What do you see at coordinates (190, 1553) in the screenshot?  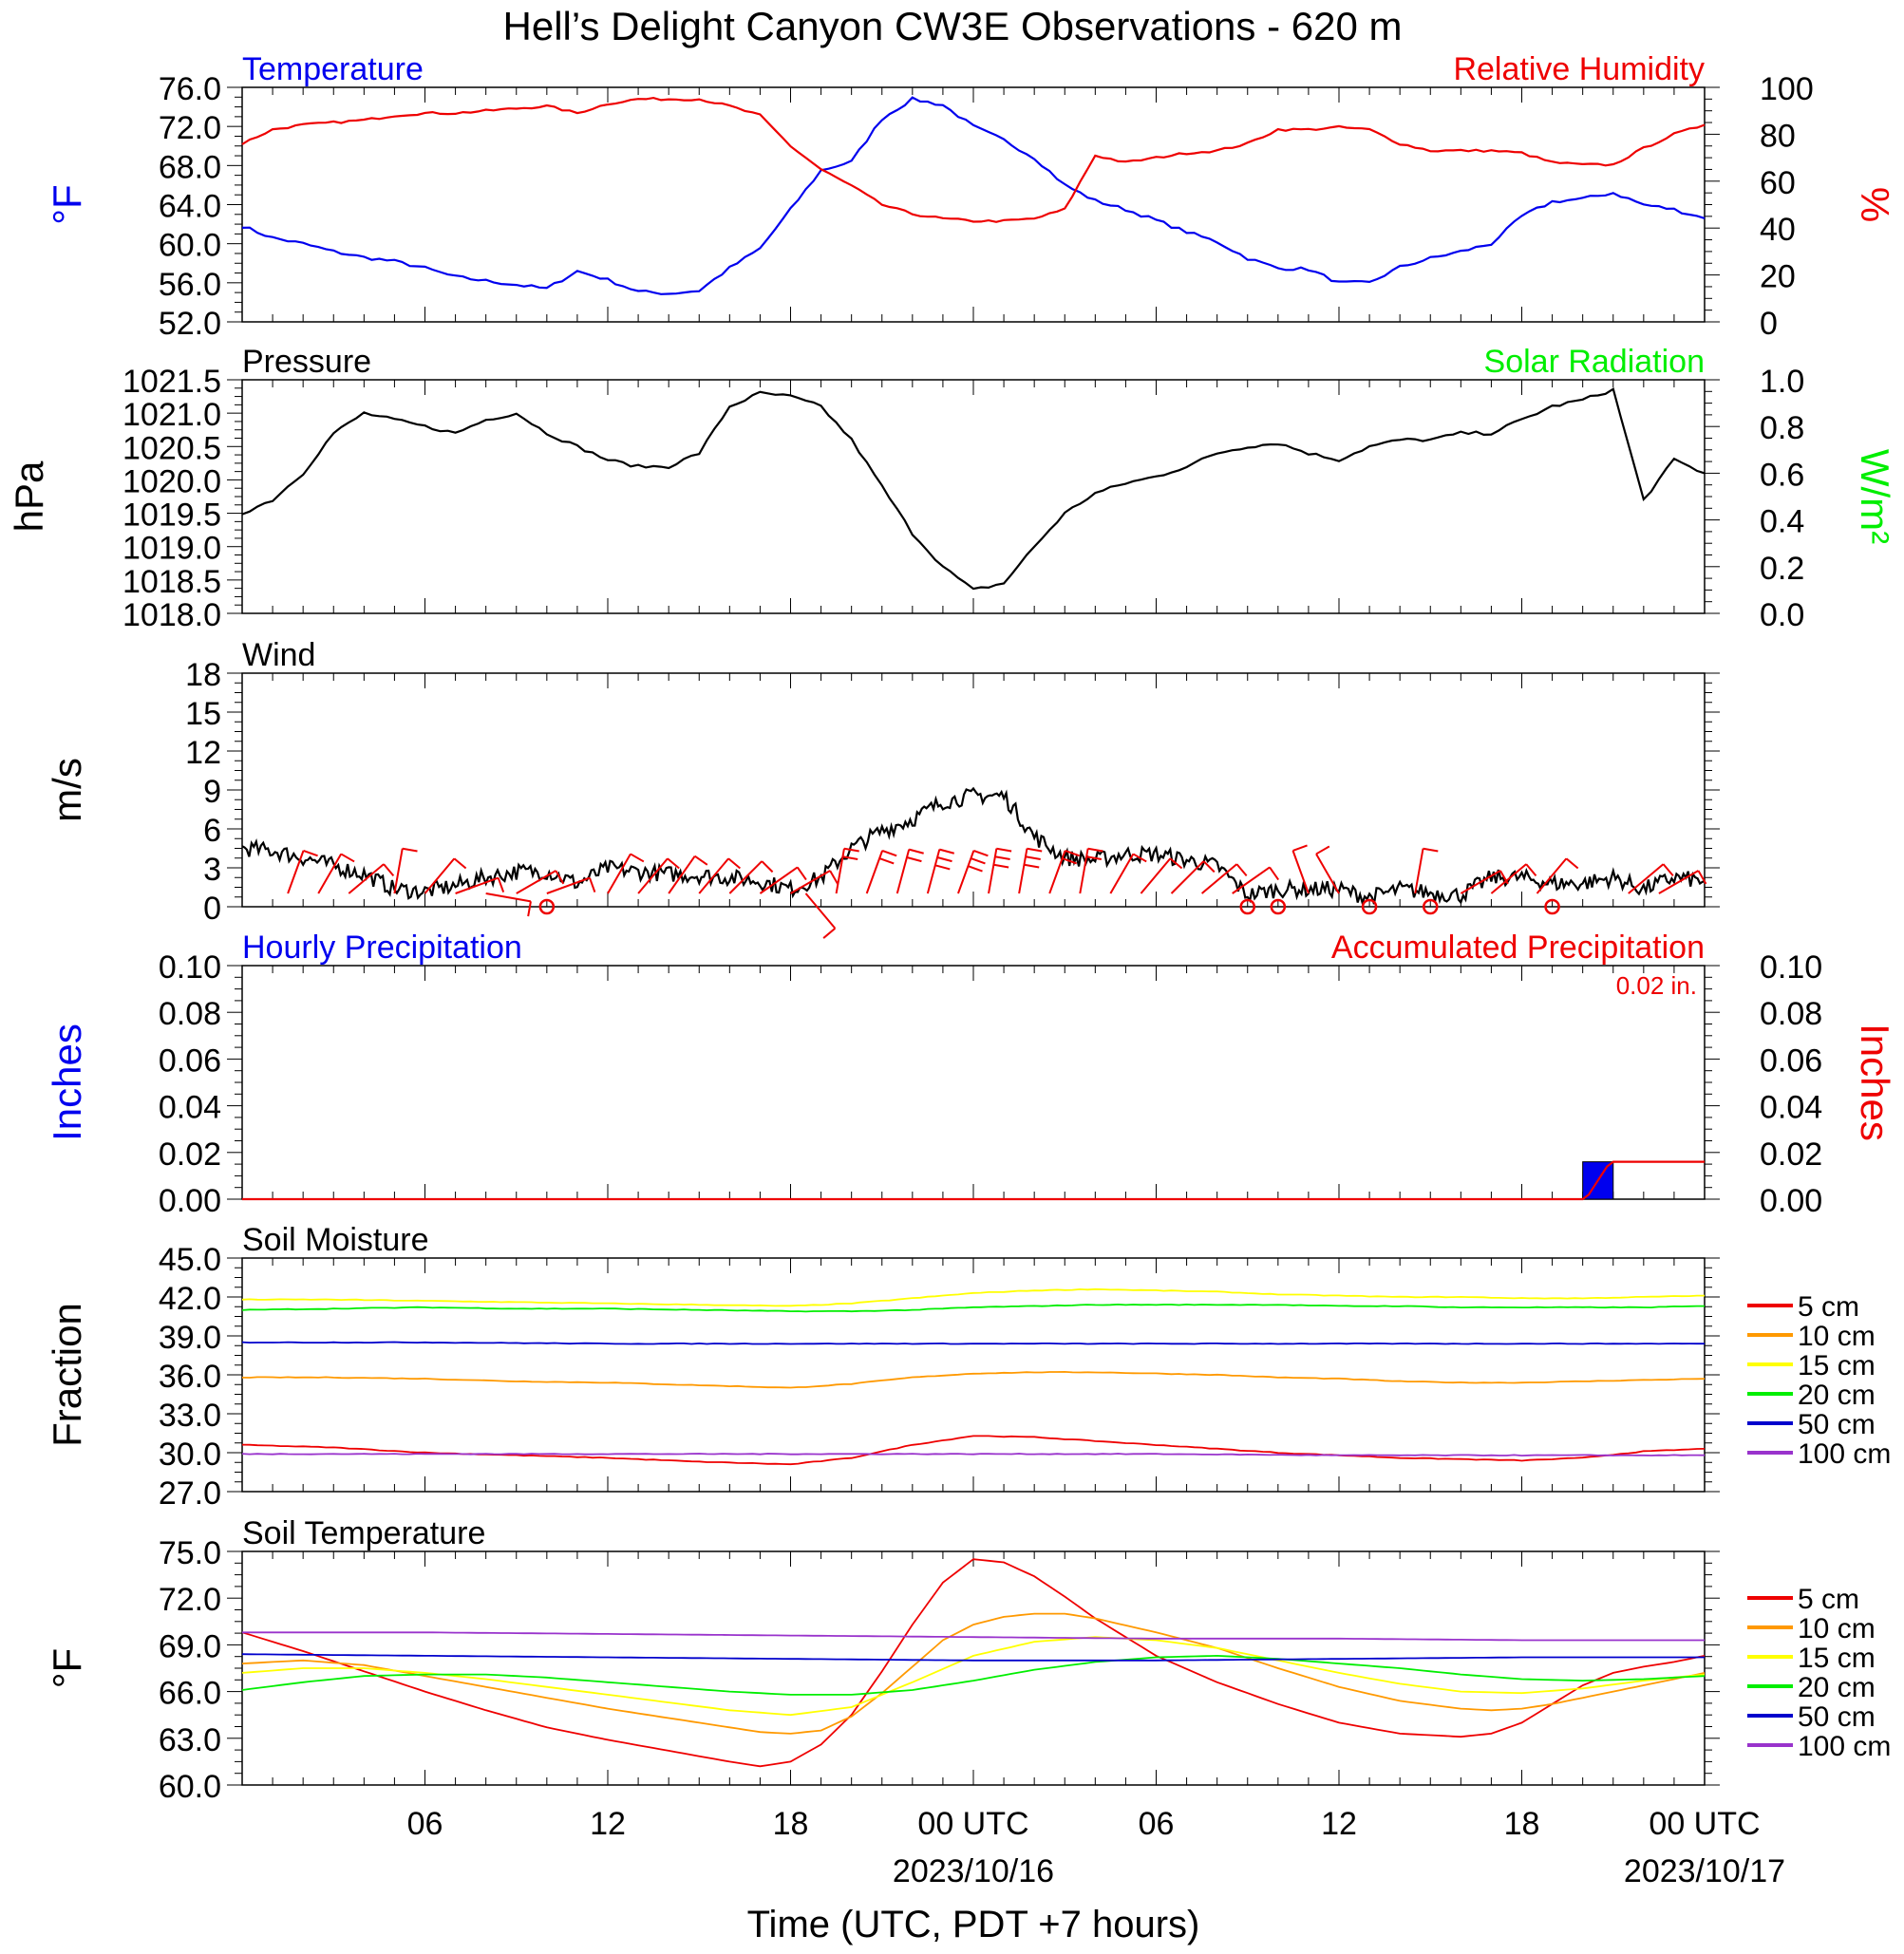 I see `y-tick-label-left: 75.0` at bounding box center [190, 1553].